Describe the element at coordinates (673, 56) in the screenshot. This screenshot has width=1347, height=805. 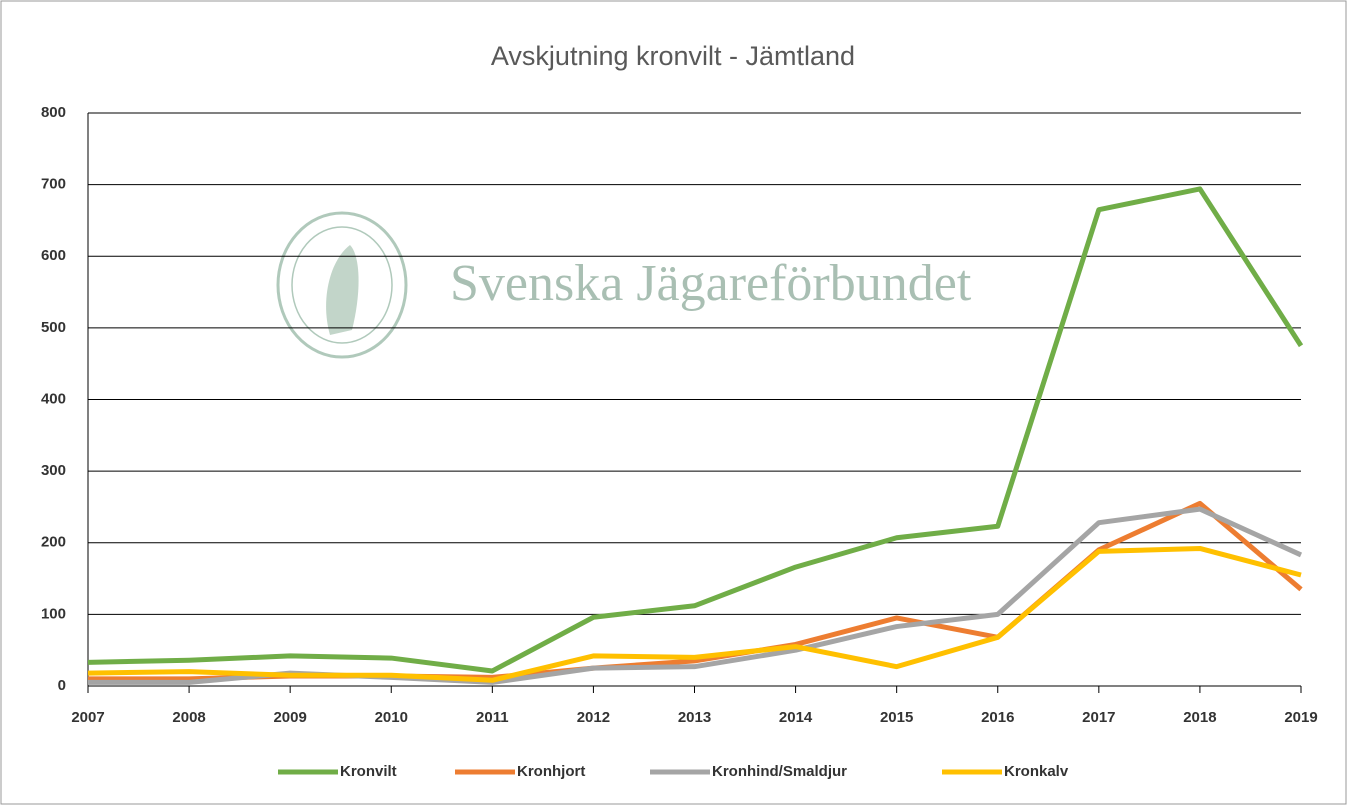
I see `chart-title: Avskjutning kronvilt - Jämtland` at that location.